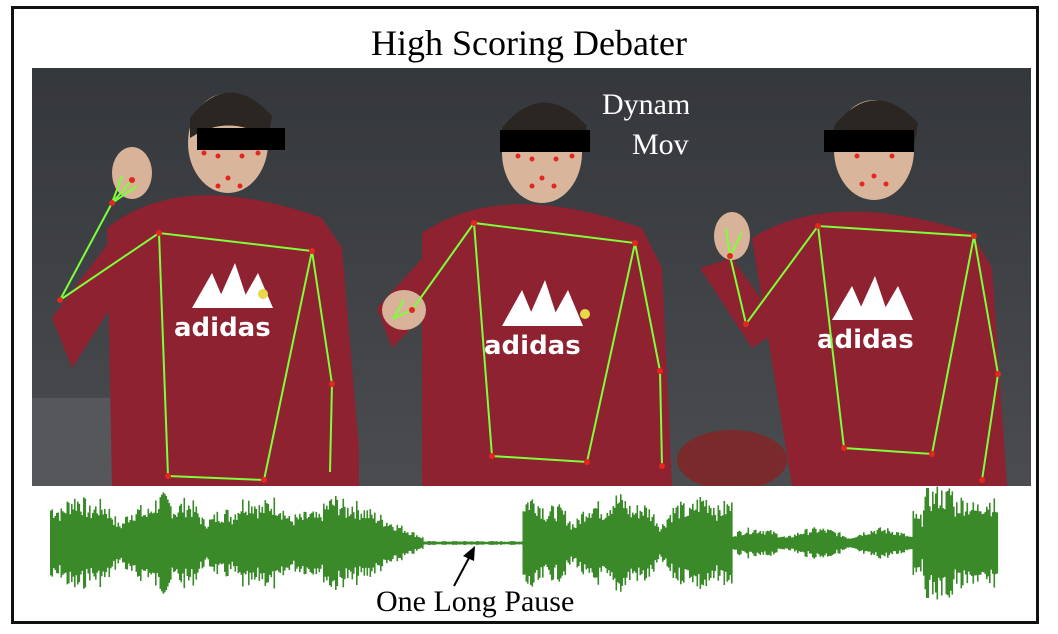 Image resolution: width=1058 pixels, height=634 pixels. What do you see at coordinates (862, 352) in the screenshot?
I see `pose-skeleton` at bounding box center [862, 352].